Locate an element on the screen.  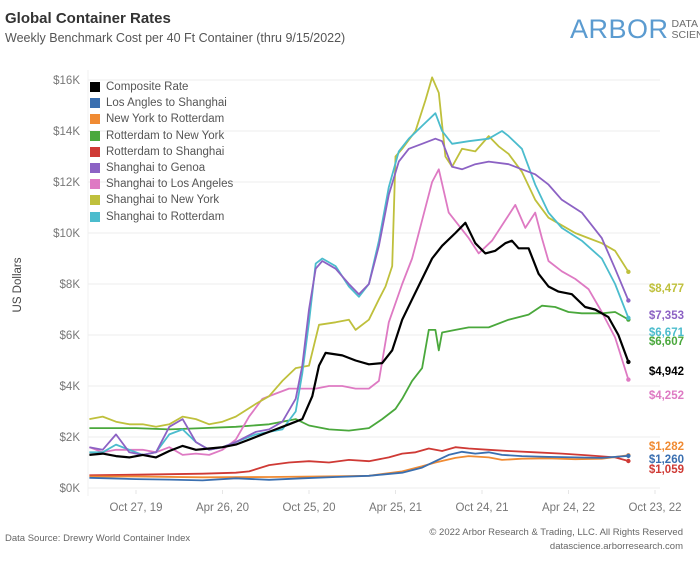
series-line-rotterdam-to-shanghai is located at coordinates (359, 461).